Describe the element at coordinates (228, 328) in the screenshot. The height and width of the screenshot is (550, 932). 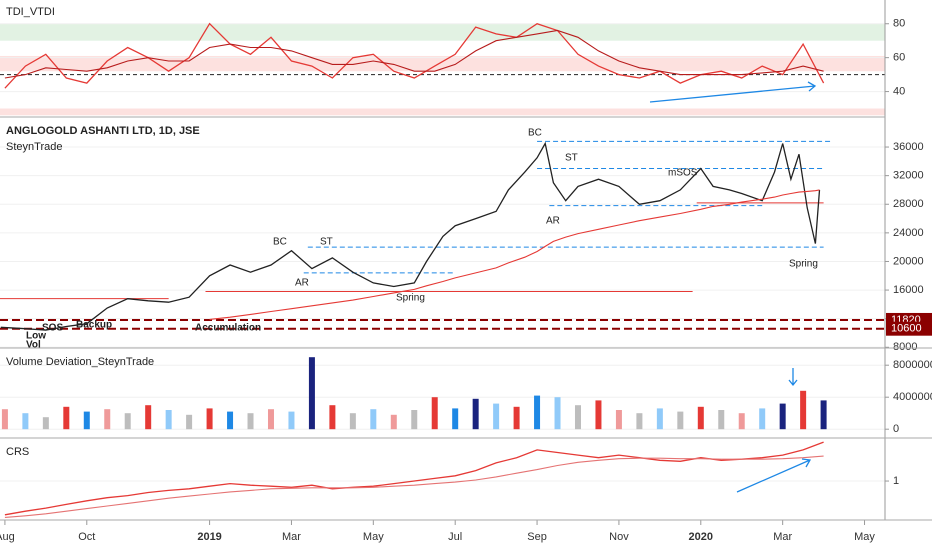
I see `annotation: Accumulation` at that location.